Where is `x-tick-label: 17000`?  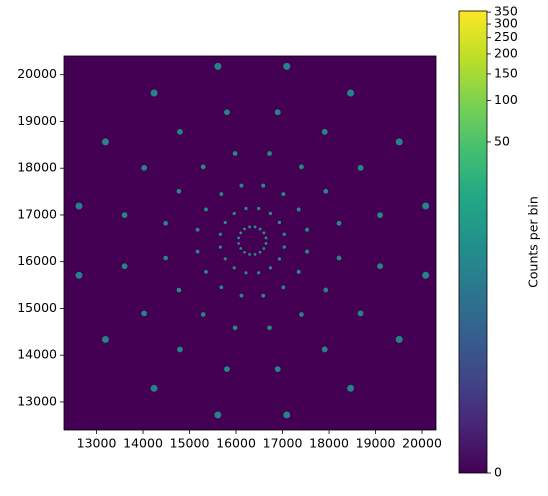
x-tick-label: 17000 is located at coordinates (283, 443).